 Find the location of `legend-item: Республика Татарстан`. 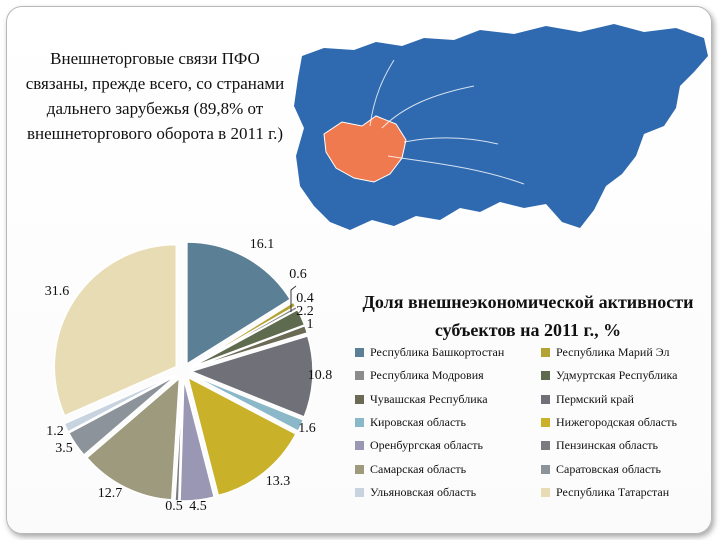

legend-item: Республика Татарстан is located at coordinates (605, 492).